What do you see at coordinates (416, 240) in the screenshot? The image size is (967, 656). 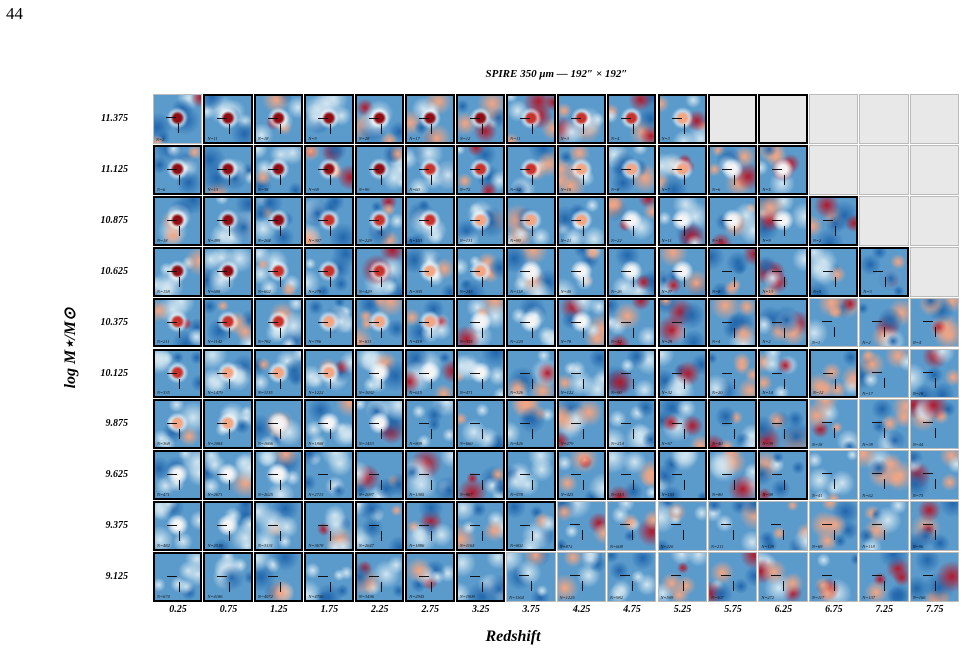 I see `count-label: N=153` at bounding box center [416, 240].